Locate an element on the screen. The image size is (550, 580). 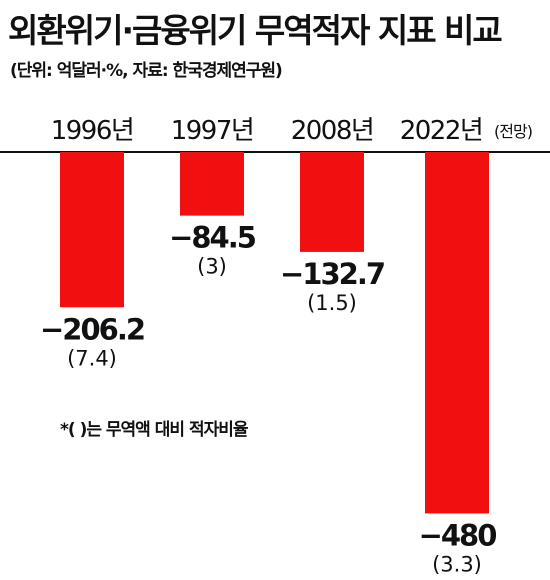
chart-title: 외환위기·금융위기 무역적자 지표 비교 is located at coordinates (255, 30).